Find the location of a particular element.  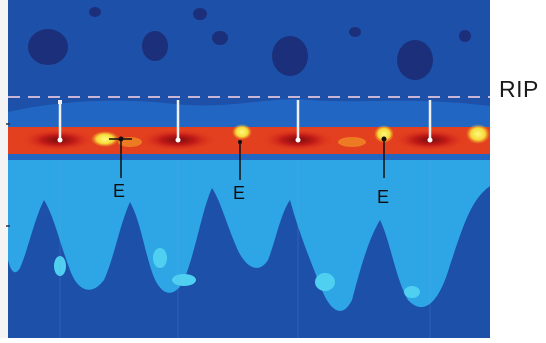

left-ticks is located at coordinates (8, 175).